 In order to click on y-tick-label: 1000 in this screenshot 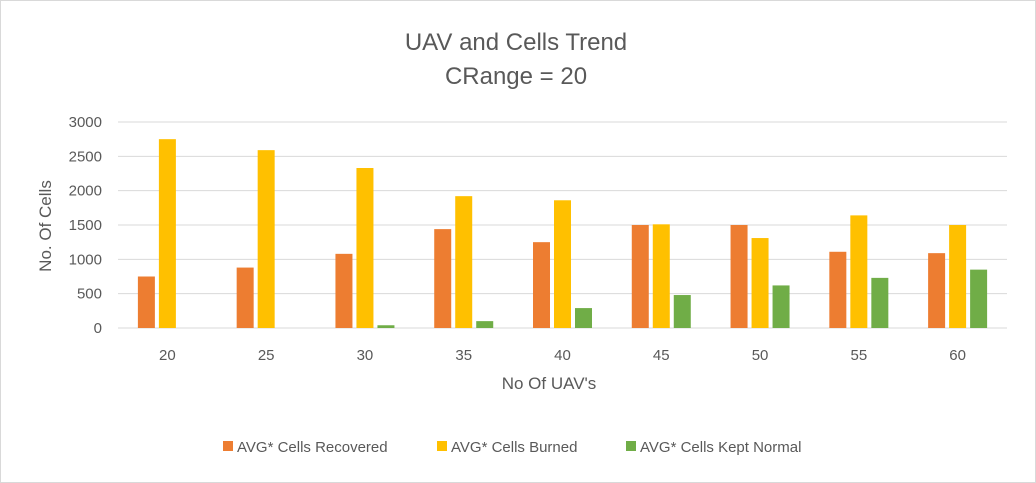, I will do `click(85, 259)`.